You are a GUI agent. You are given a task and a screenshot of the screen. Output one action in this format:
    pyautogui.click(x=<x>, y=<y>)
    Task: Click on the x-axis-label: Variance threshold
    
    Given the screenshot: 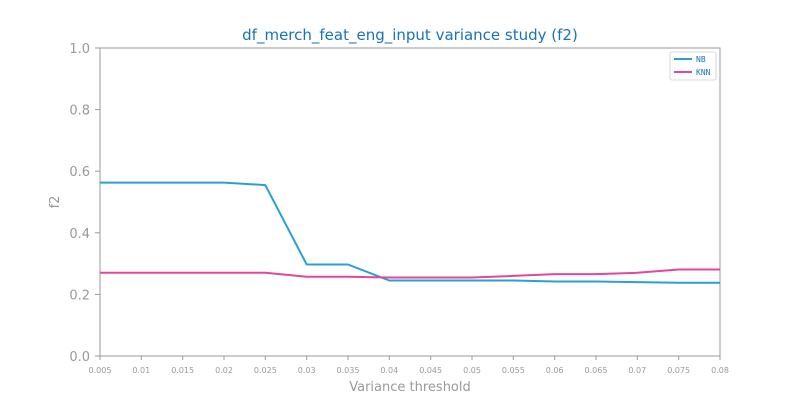 What is the action you would take?
    pyautogui.click(x=410, y=387)
    